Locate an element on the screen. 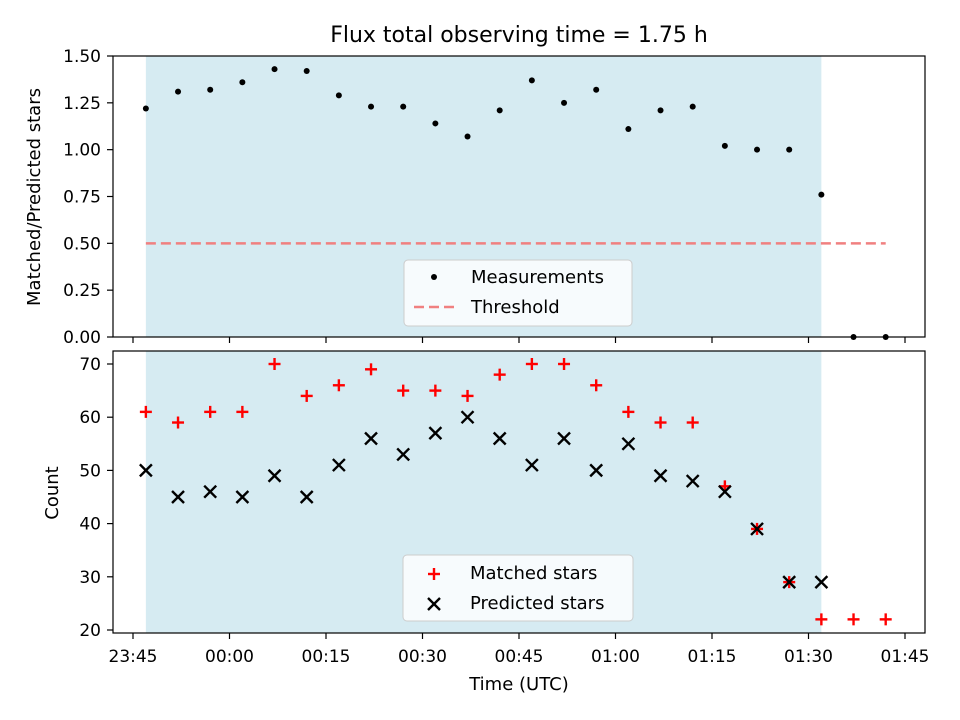 Image resolution: width=960 pixels, height=720 pixels. x-tick-label: 01:45 is located at coordinates (905, 657).